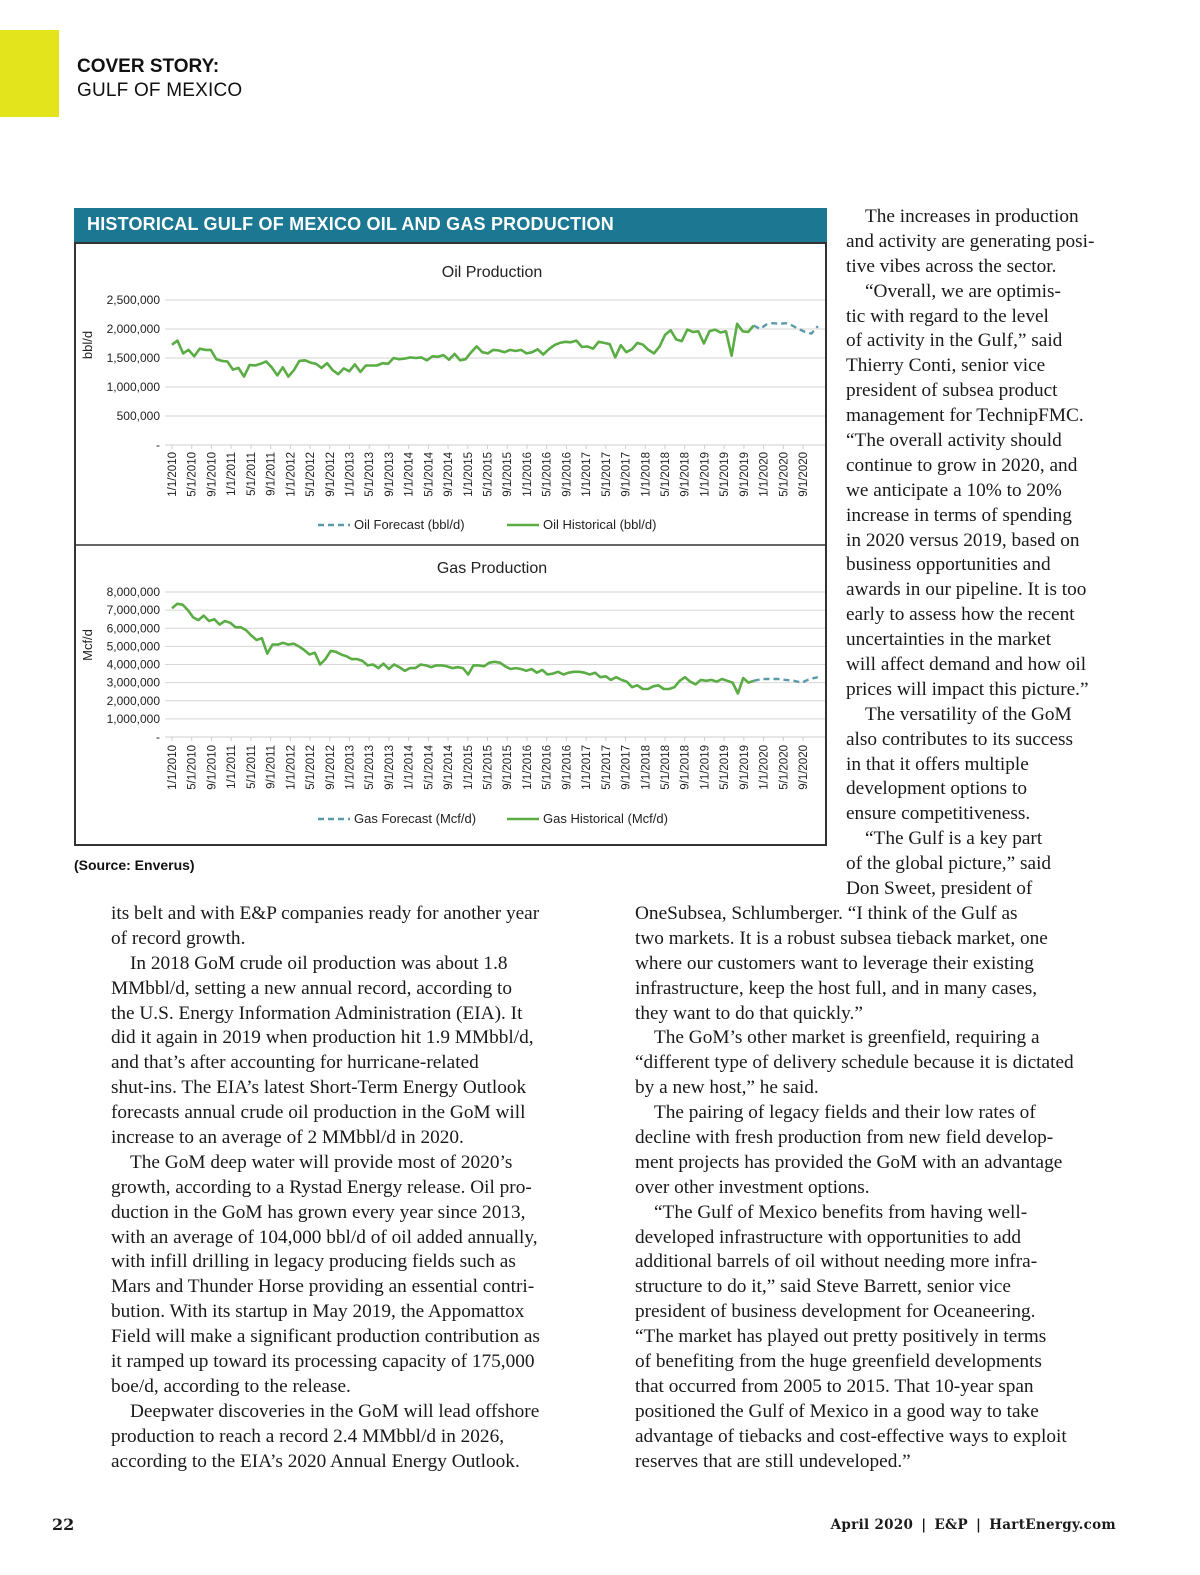 Image resolution: width=1200 pixels, height=1575 pixels. What do you see at coordinates (429, 473) in the screenshot?
I see `x-tick-label: 5/1/2014` at bounding box center [429, 473].